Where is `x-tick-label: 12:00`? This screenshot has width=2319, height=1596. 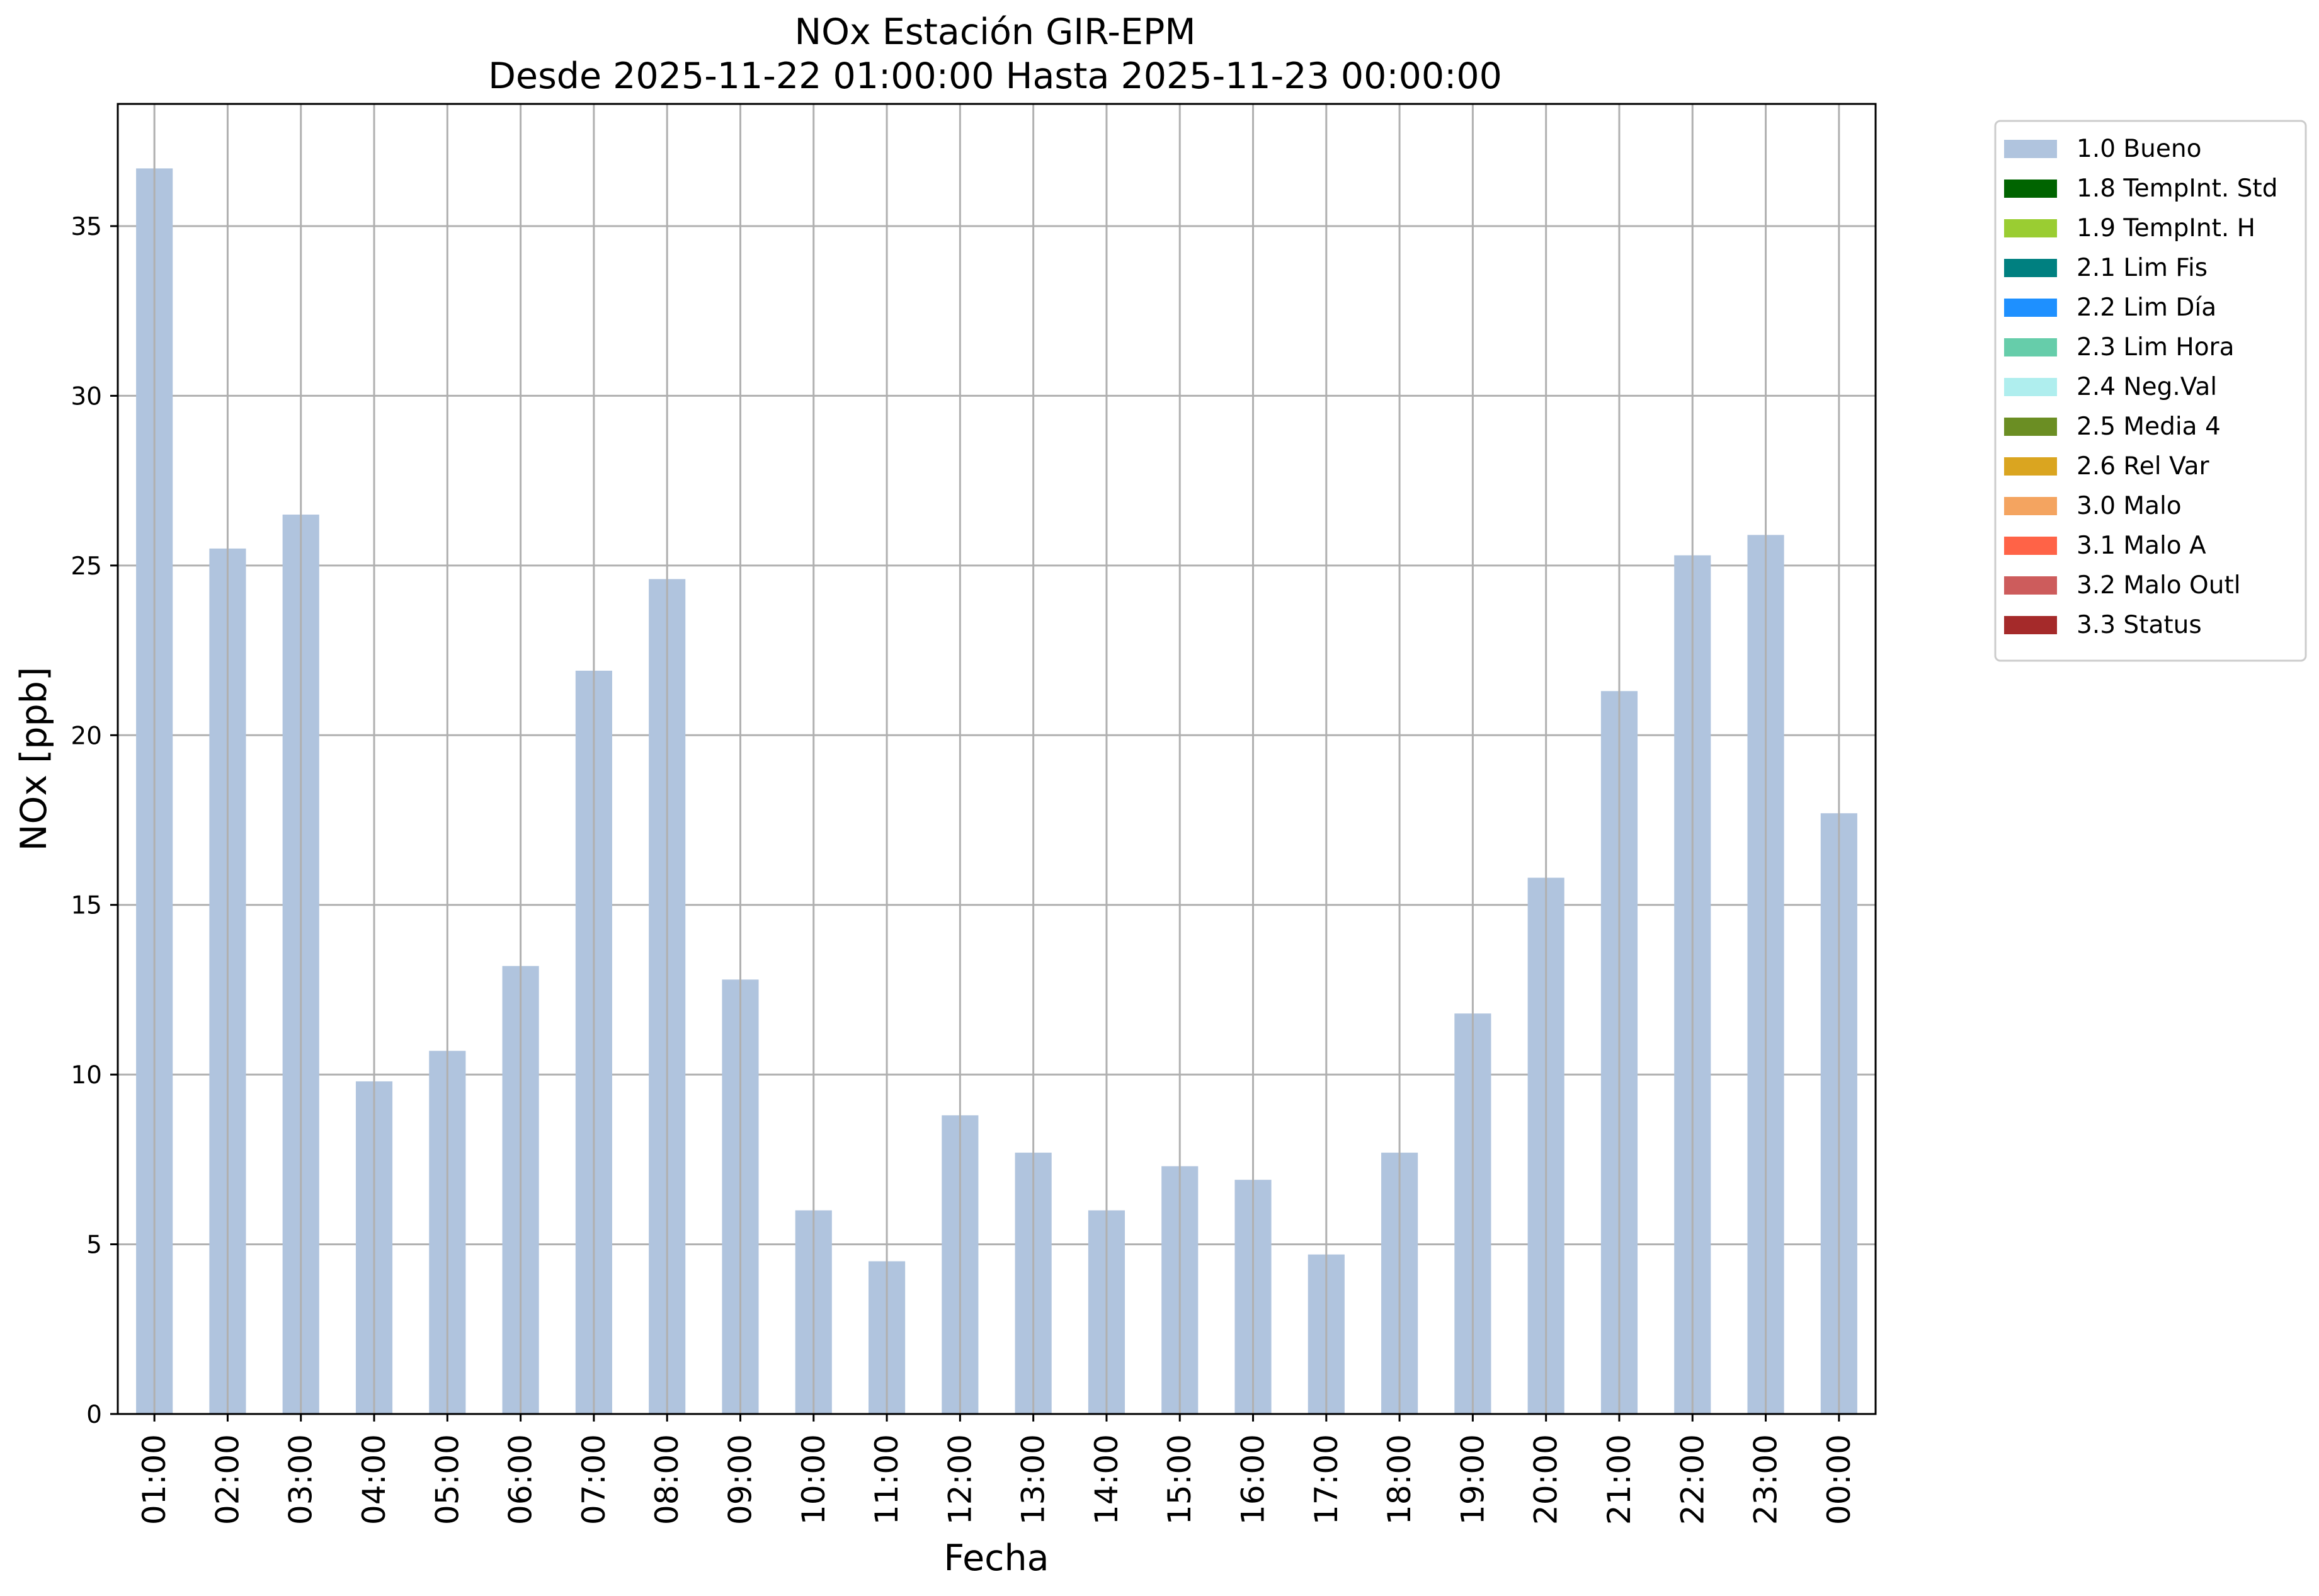 x-tick-label: 12:00 is located at coordinates (960, 1479).